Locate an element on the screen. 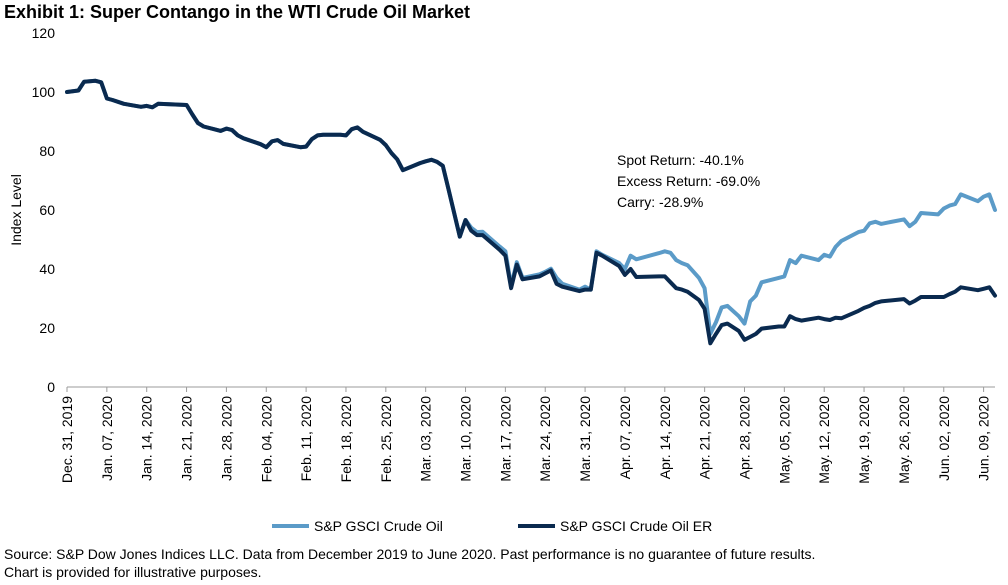 This screenshot has height=585, width=1008. x-tick-label: Jan. 28, 2020 is located at coordinates (226, 438).